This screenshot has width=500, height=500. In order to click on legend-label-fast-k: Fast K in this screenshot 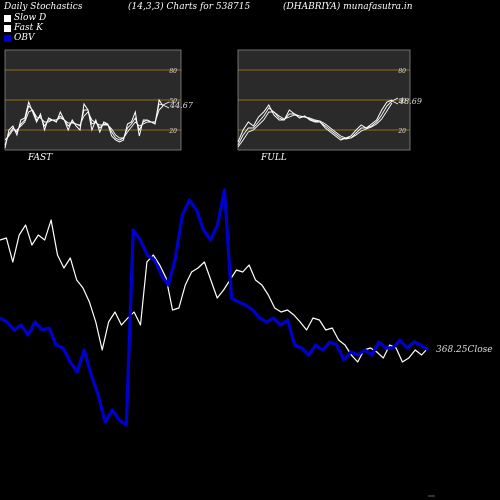, I will do `click(28, 28)`.